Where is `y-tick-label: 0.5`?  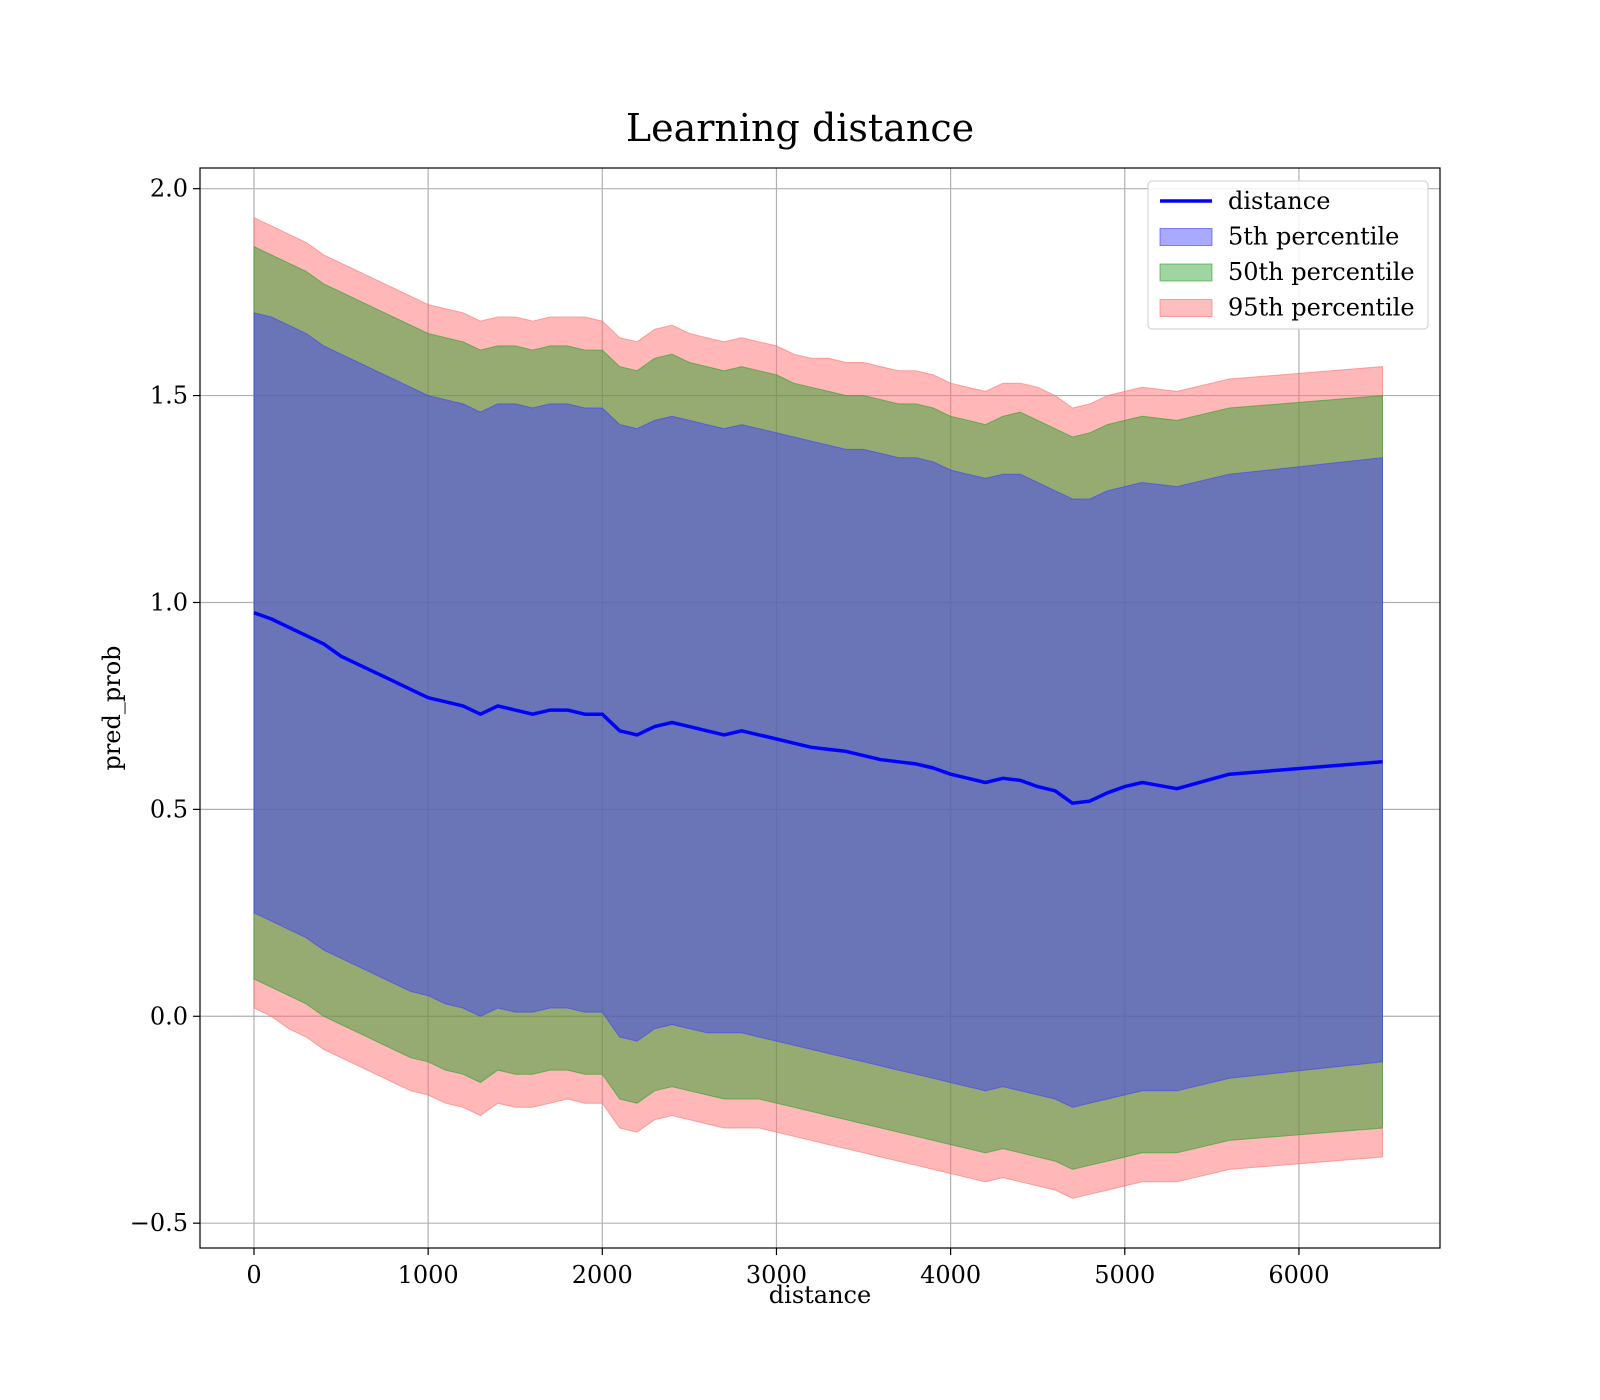 y-tick-label: 0.5 is located at coordinates (169, 809).